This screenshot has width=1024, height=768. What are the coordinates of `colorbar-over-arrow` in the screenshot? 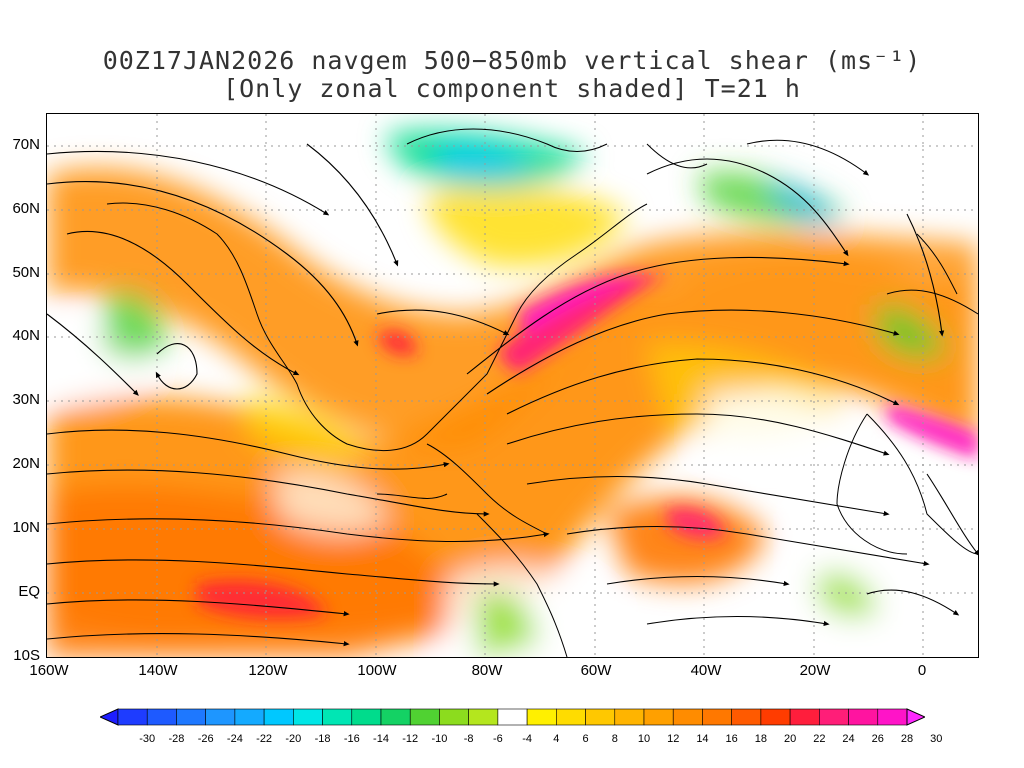 It's located at (915, 717).